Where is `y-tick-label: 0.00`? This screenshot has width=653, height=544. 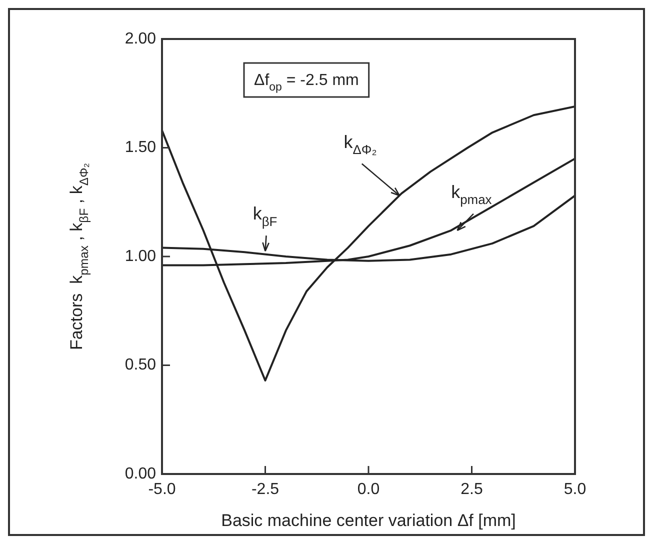
y-tick-label: 0.00 is located at coordinates (140, 473).